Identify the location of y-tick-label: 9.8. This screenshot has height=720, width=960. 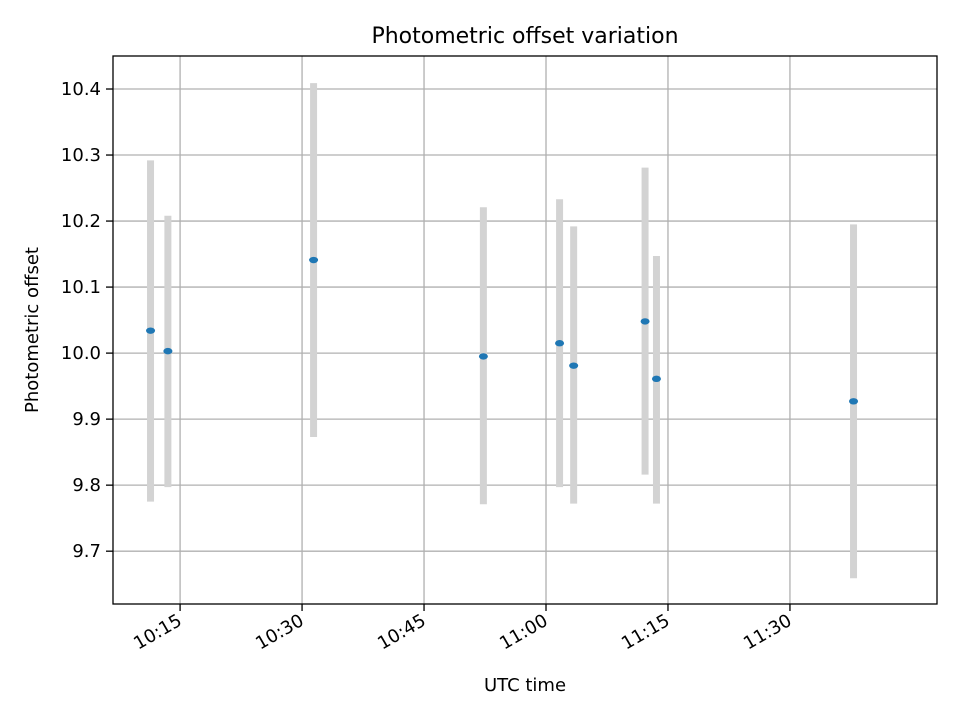
(86, 485).